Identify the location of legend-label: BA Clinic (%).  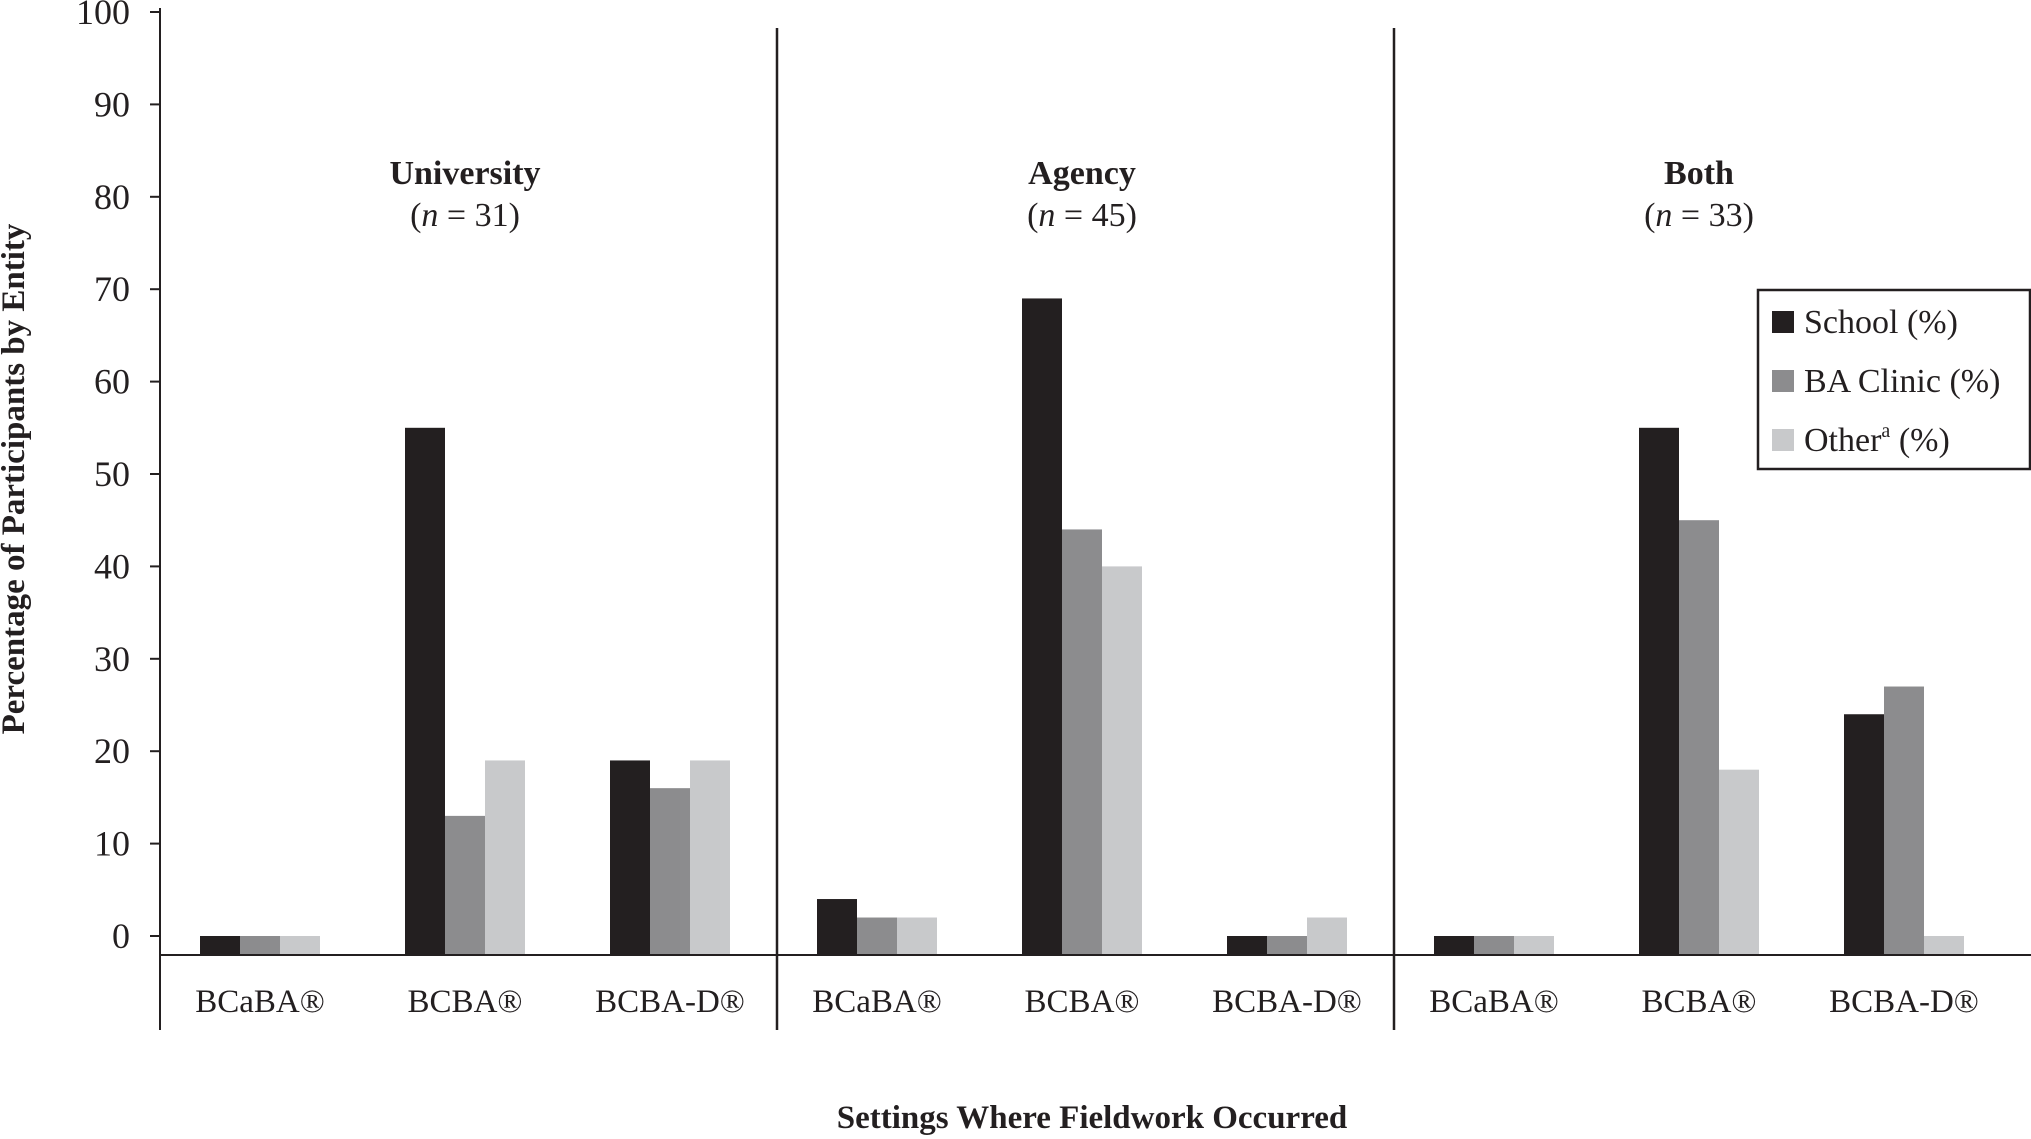
(1902, 381).